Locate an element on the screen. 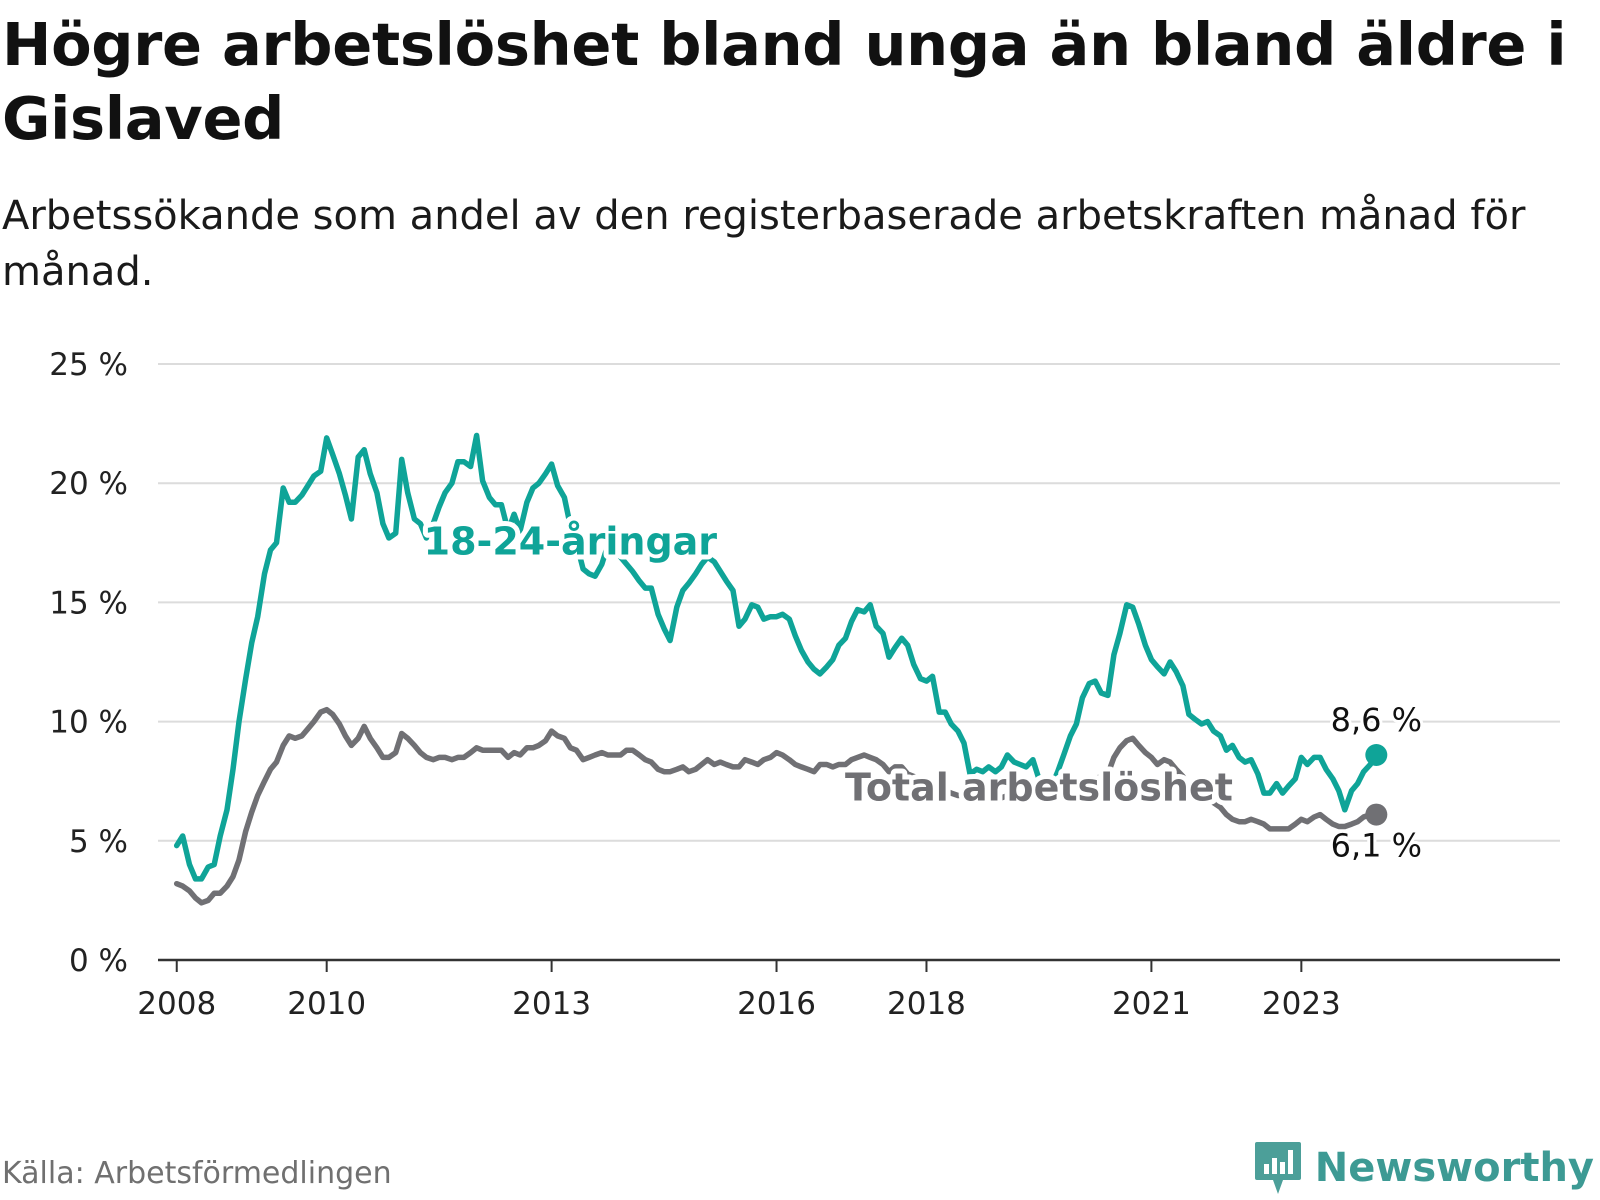 Image resolution: width=1600 pixels, height=1200 pixels. y-axis-labels: 0 % 5 % 10 % 15 % 20 % 25 % is located at coordinates (88, 663).